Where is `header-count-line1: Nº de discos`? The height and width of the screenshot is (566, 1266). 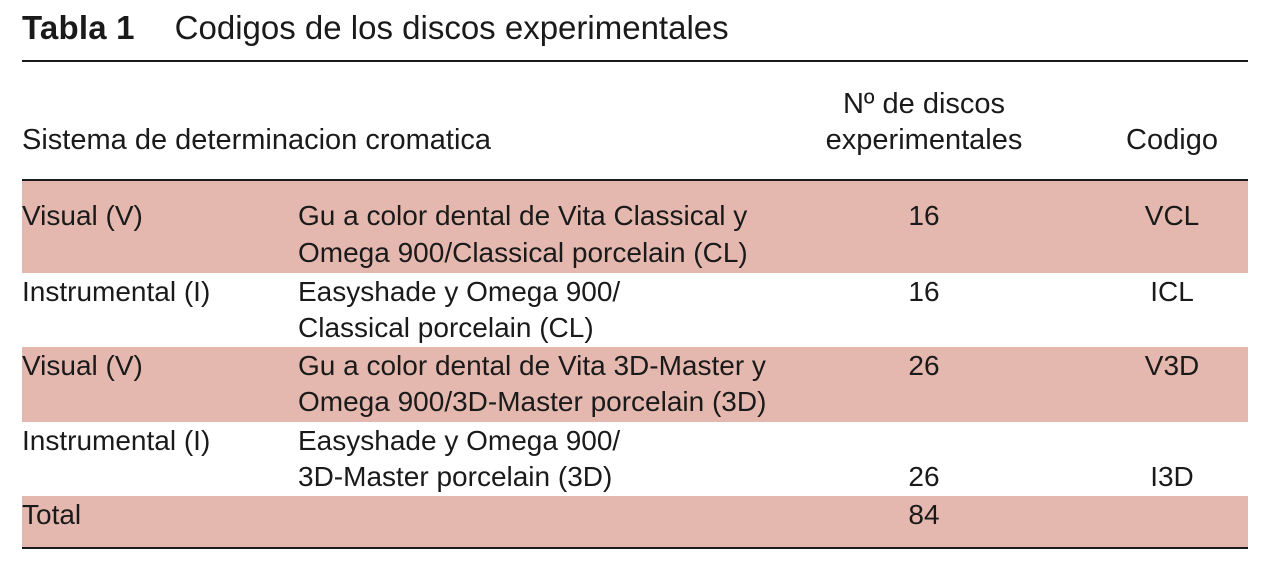 header-count-line1: Nº de discos is located at coordinates (924, 104).